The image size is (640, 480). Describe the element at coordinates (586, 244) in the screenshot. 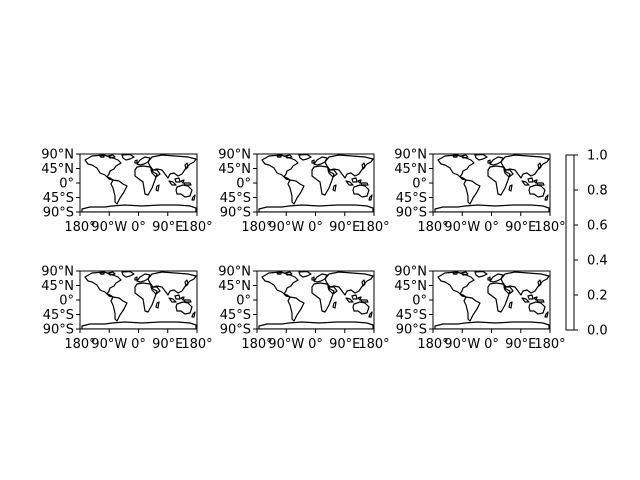

I see `colorbar: 0.0 0.2 0.4 0.6 0.8 1.0` at that location.